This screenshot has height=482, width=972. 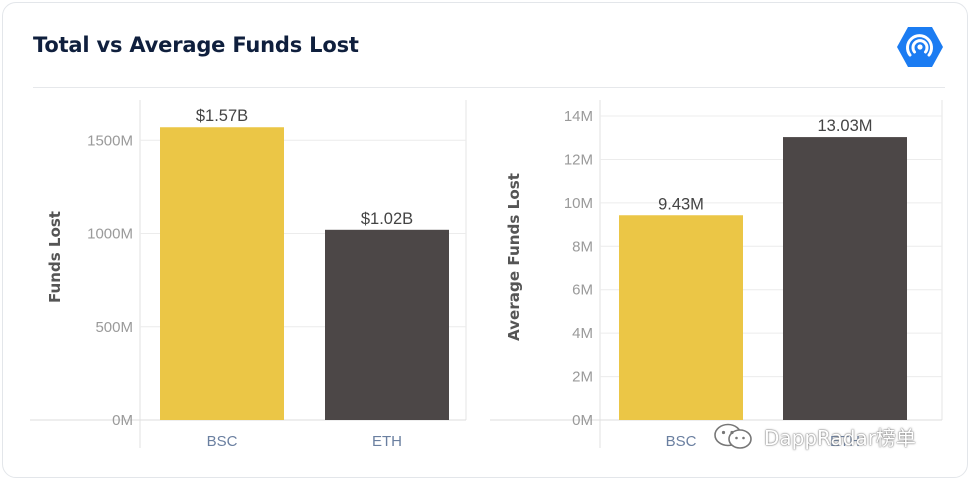 I want to click on y-tick-label: 500M, so click(x=114, y=327).